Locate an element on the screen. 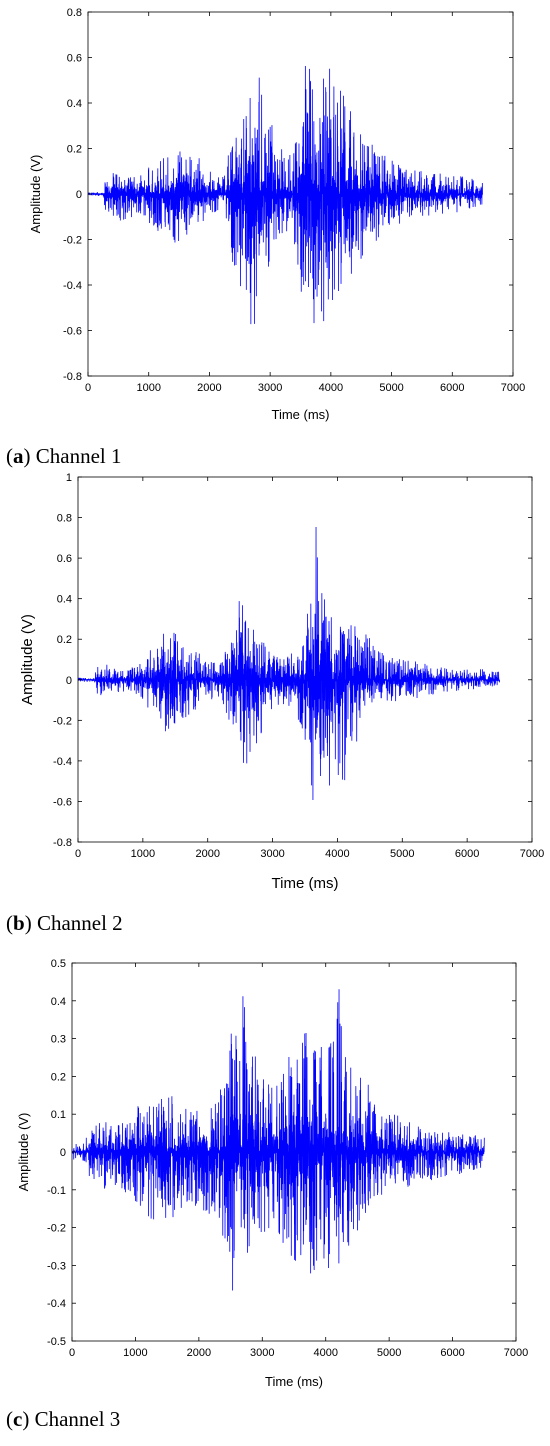 The width and height of the screenshot is (550, 1446). caption-channel-2: (b) Channel 2 is located at coordinates (64, 923).